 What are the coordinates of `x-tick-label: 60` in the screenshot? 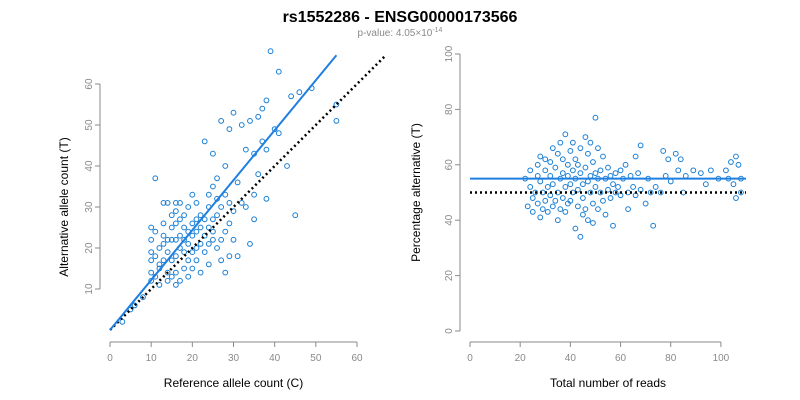 It's located at (357, 358).